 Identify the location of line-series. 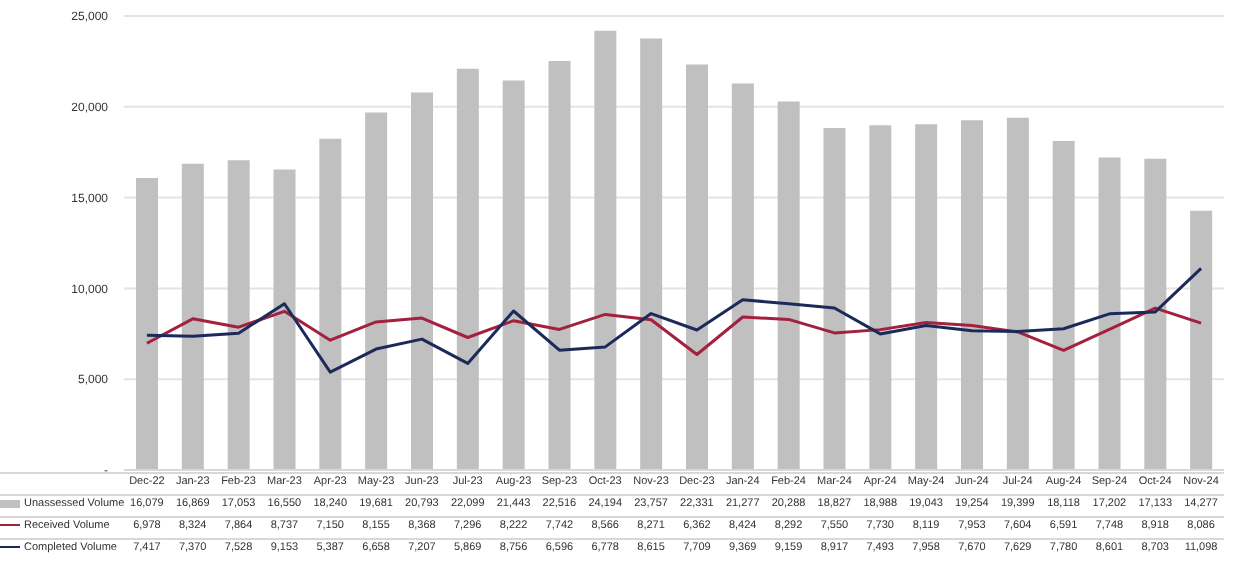
(674, 331).